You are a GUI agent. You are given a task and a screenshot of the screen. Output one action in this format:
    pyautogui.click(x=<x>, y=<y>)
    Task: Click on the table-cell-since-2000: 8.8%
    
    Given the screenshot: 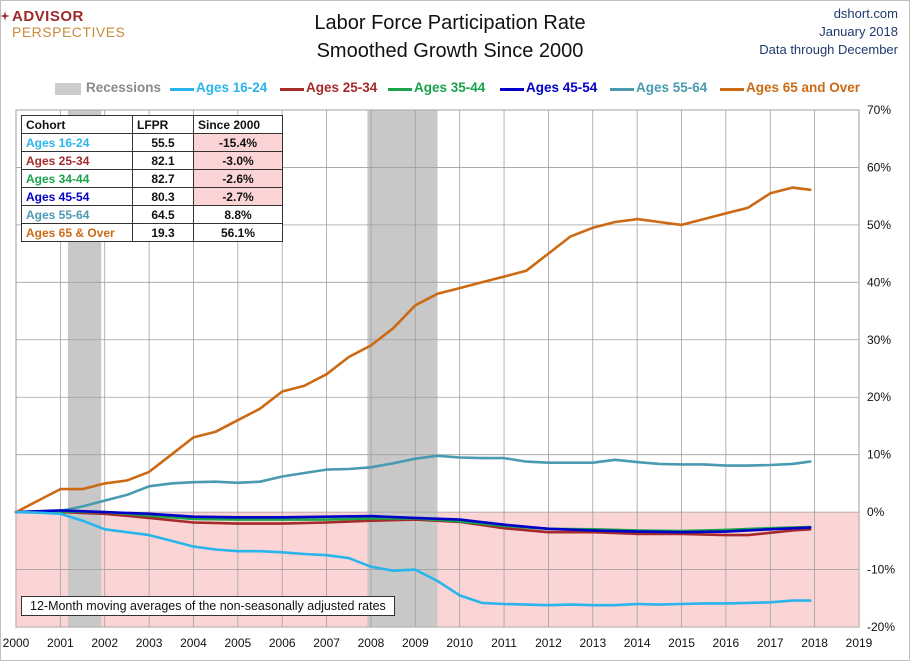 What is the action you would take?
    pyautogui.click(x=238, y=214)
    